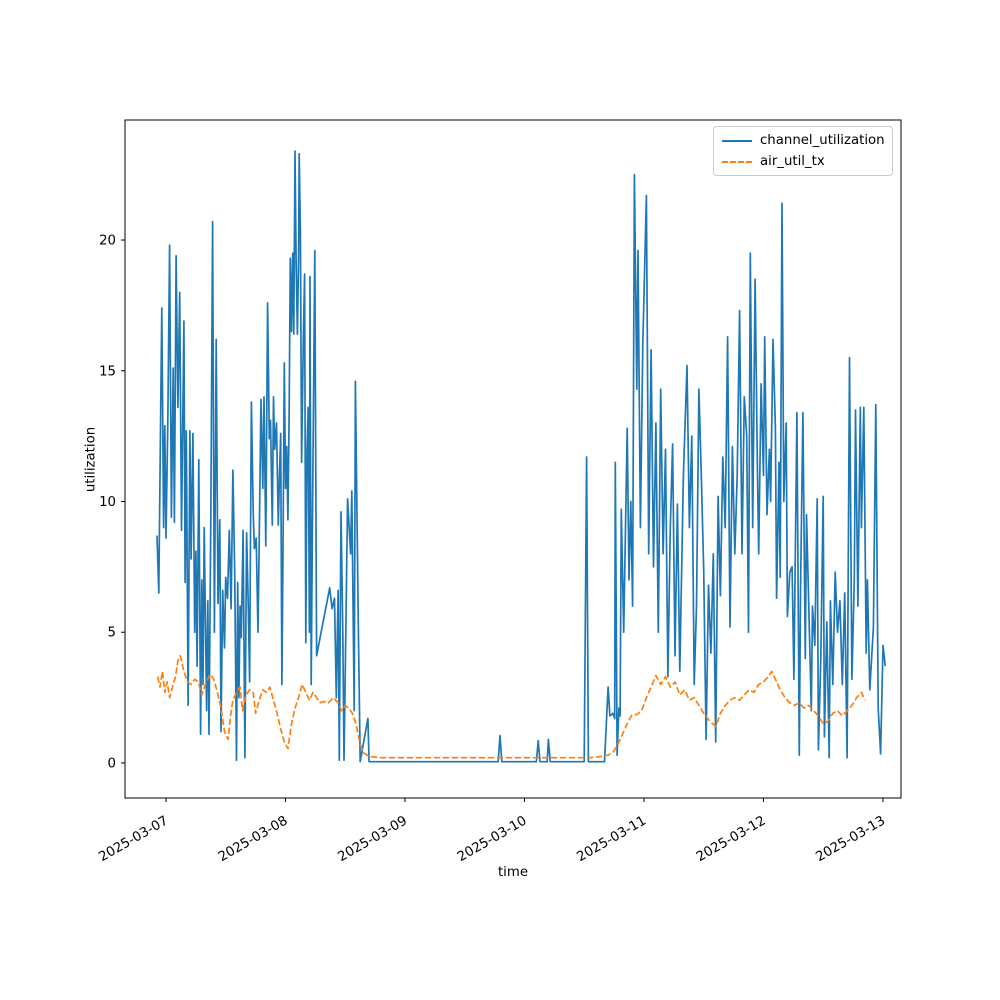 Image resolution: width=1000 pixels, height=1000 pixels. What do you see at coordinates (822, 140) in the screenshot?
I see `legend-label-channel-utilization: channel_utilization` at bounding box center [822, 140].